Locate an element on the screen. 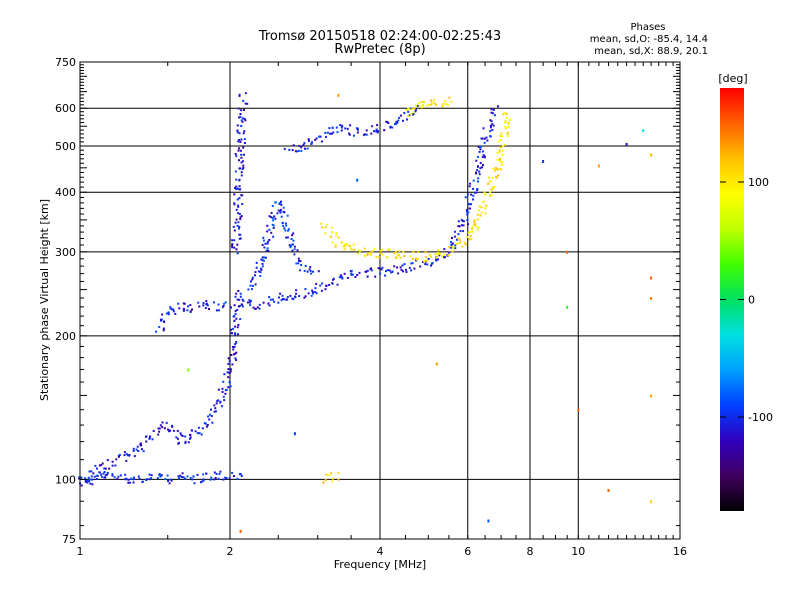  colorbar-tick-label: -100 is located at coordinates (760, 417).